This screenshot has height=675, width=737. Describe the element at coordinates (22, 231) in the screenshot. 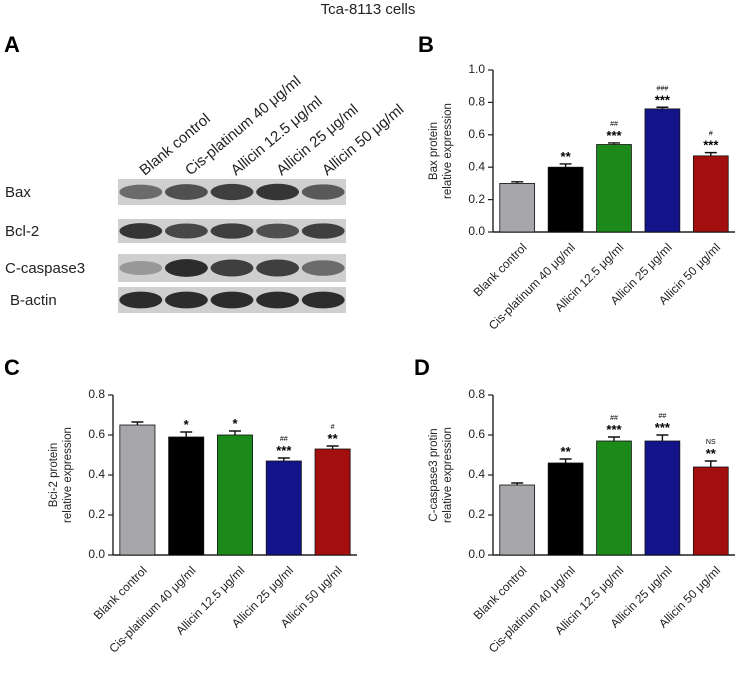

I see `protein-label: Bcl-2` at that location.